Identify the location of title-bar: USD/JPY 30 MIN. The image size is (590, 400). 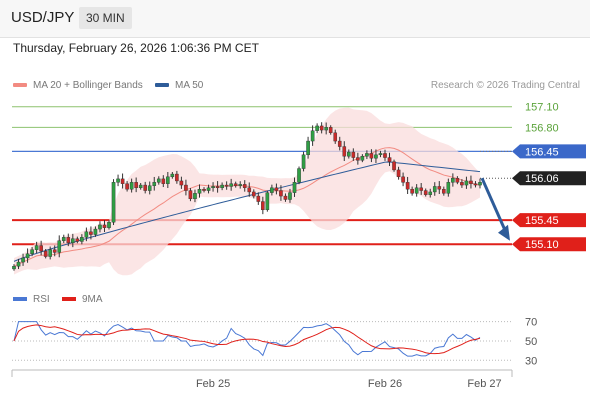
(295, 19).